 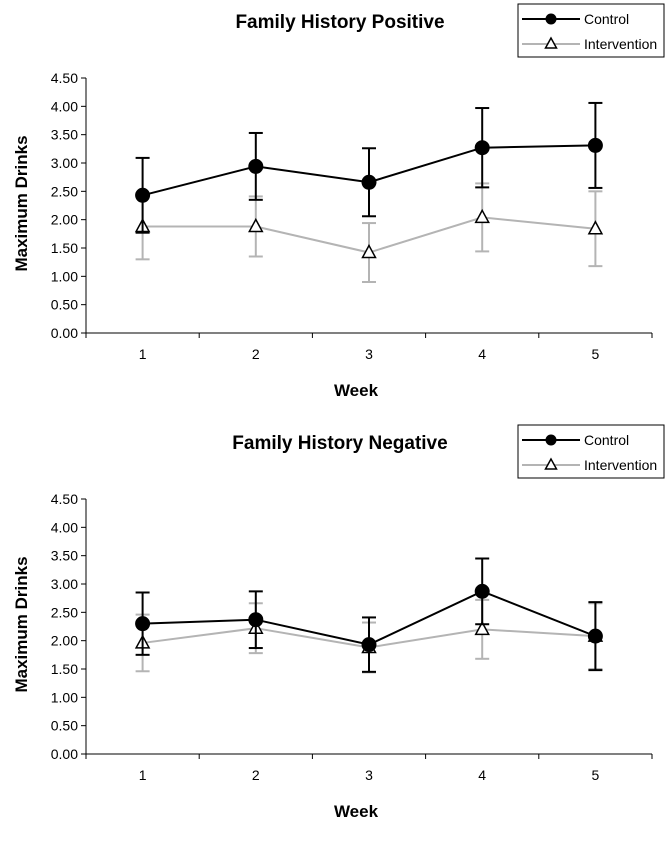 What do you see at coordinates (339, 443) in the screenshot?
I see `chart-title: Family History Negative` at bounding box center [339, 443].